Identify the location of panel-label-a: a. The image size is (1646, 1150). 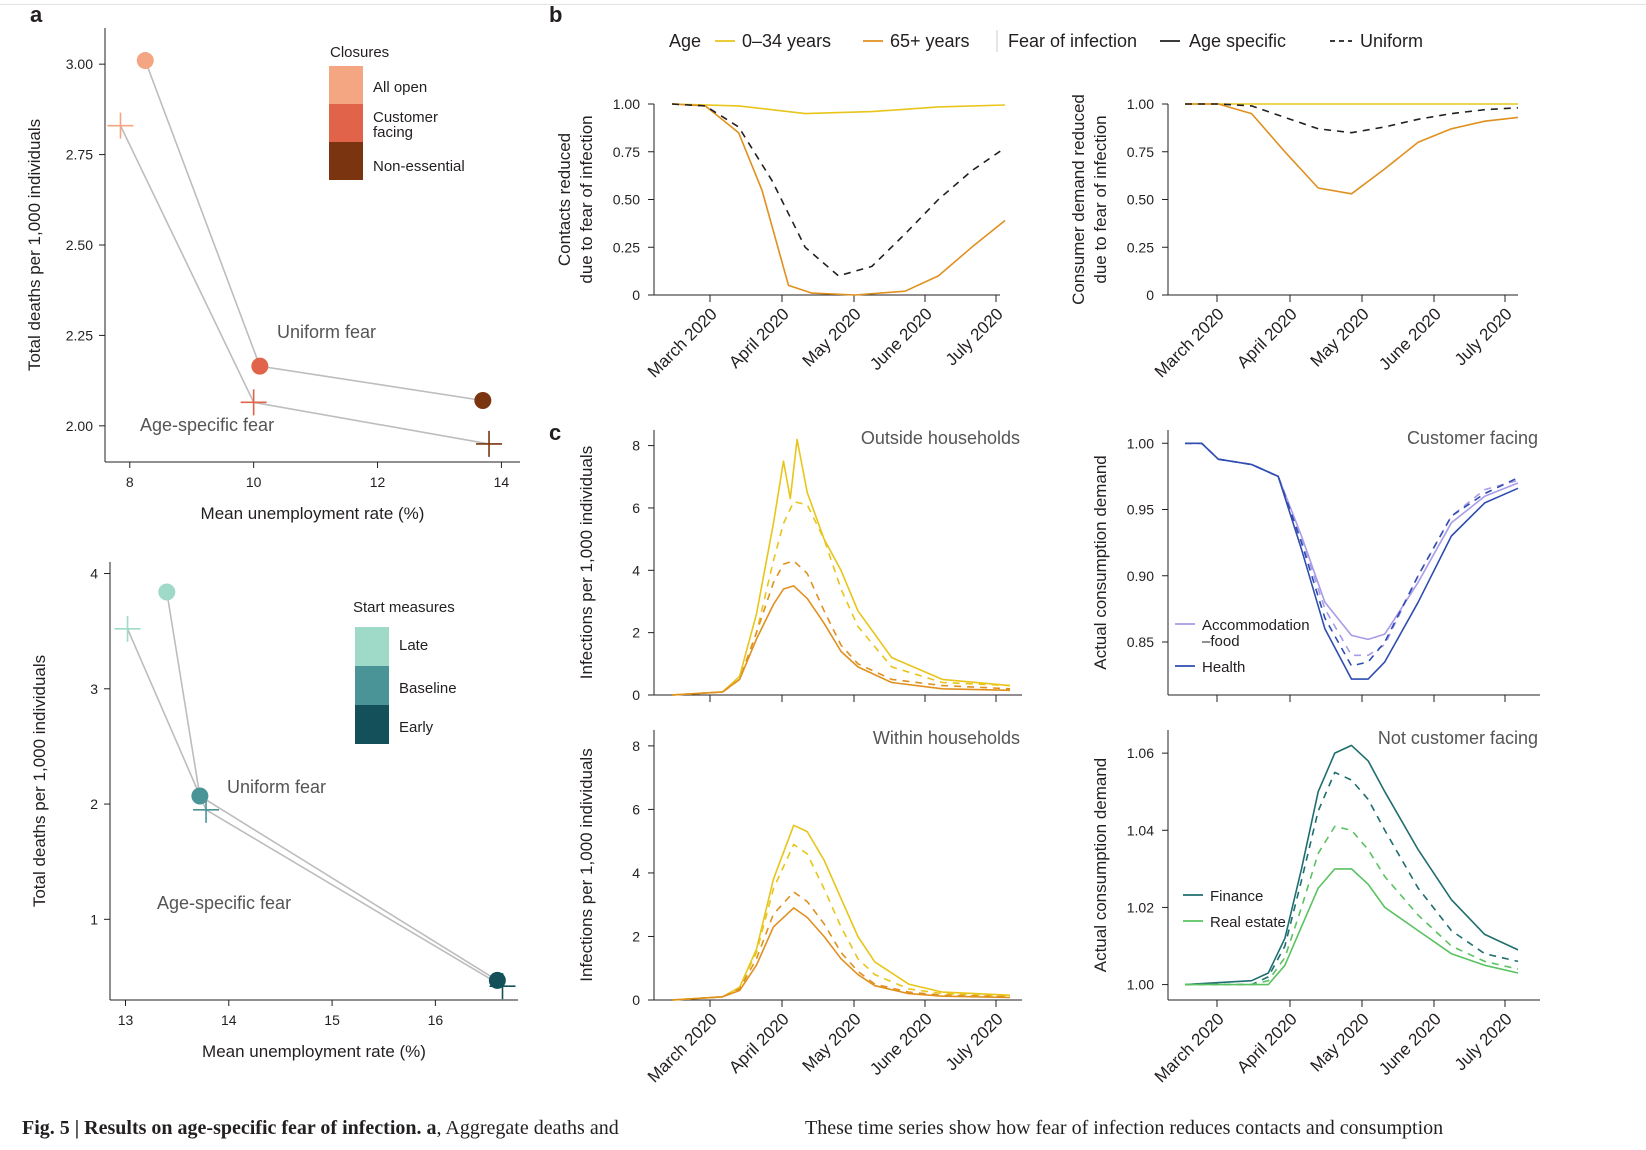
(36, 14).